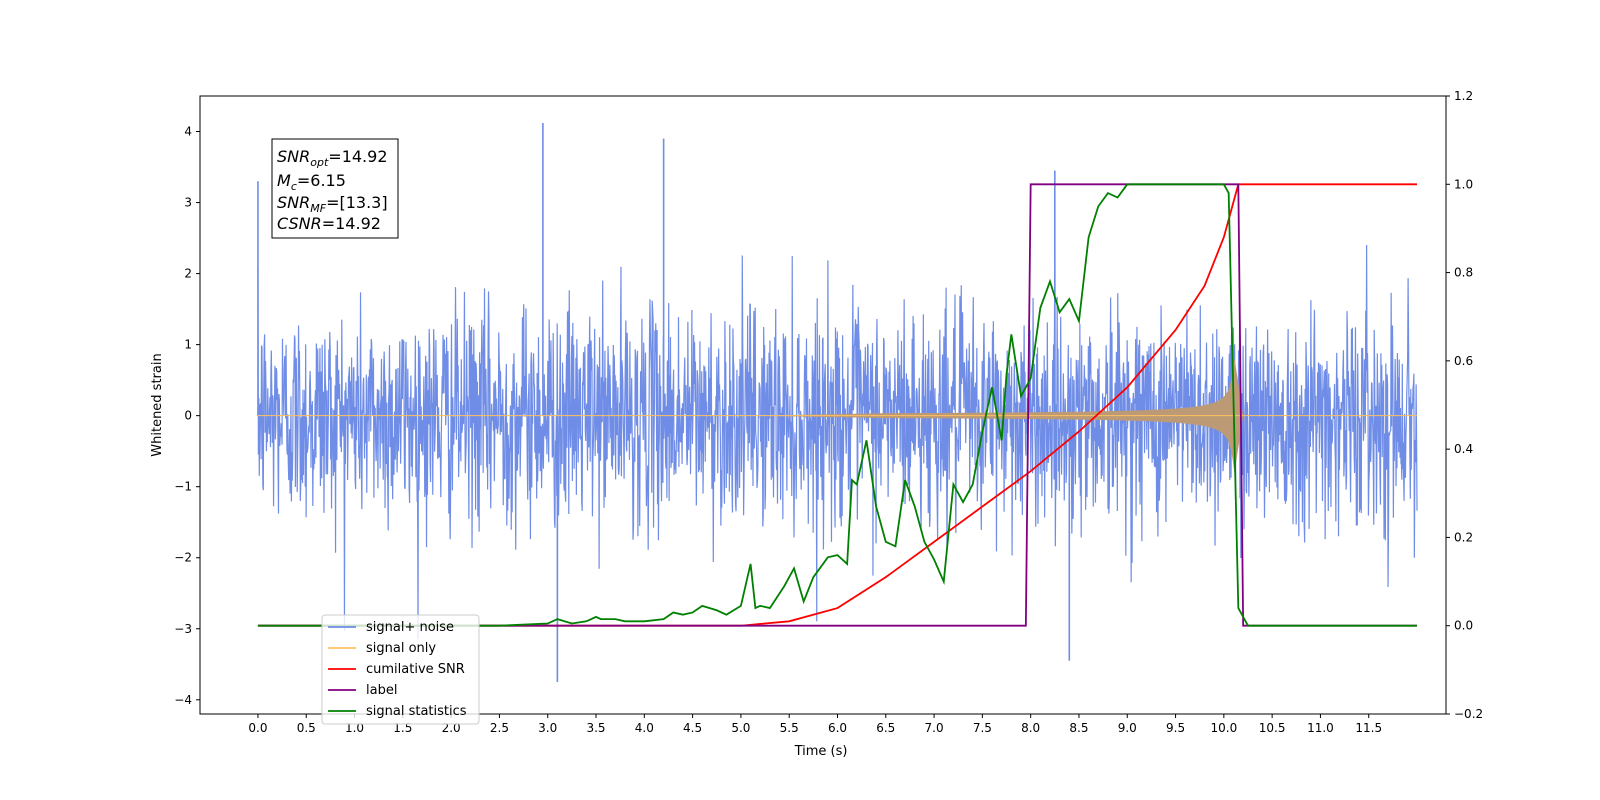 Image resolution: width=1600 pixels, height=800 pixels. What do you see at coordinates (644, 728) in the screenshot?
I see `x-tick-label: 4.0` at bounding box center [644, 728].